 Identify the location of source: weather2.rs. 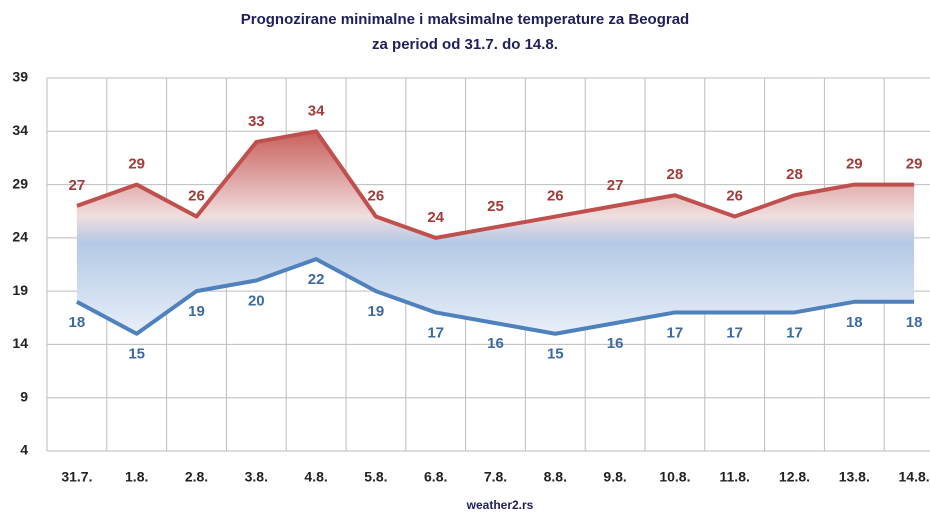
(500, 505).